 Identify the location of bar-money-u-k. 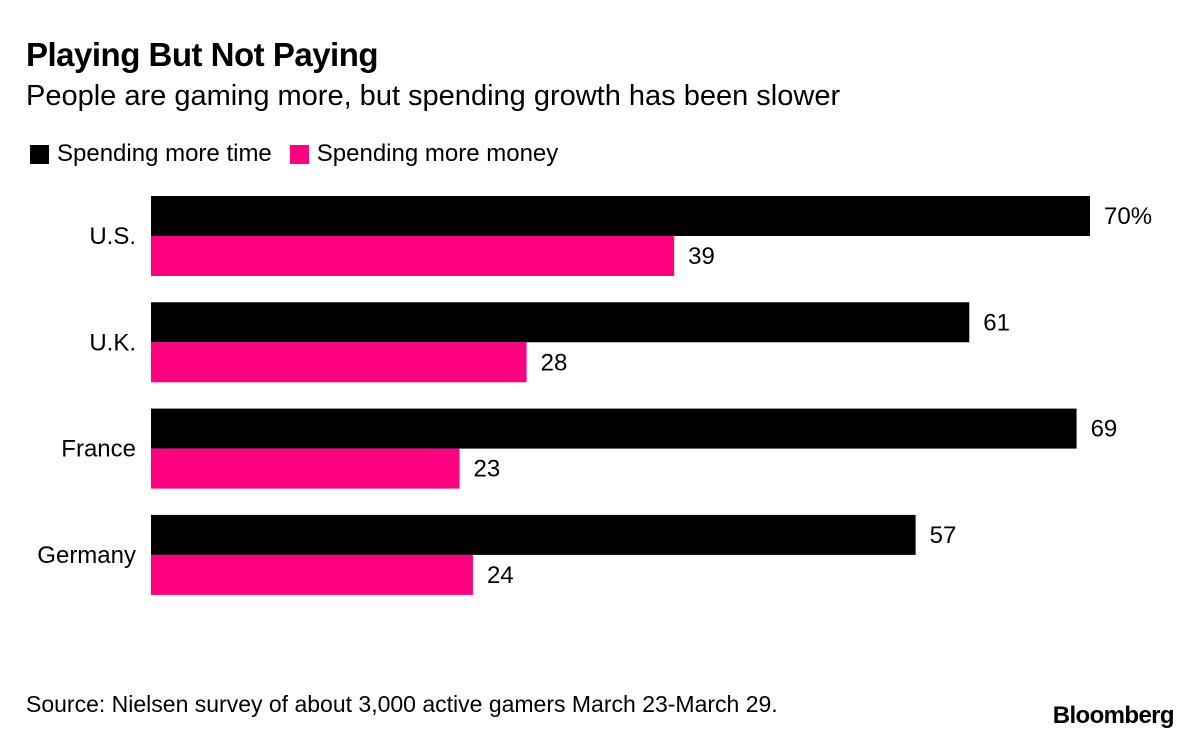
(339, 362).